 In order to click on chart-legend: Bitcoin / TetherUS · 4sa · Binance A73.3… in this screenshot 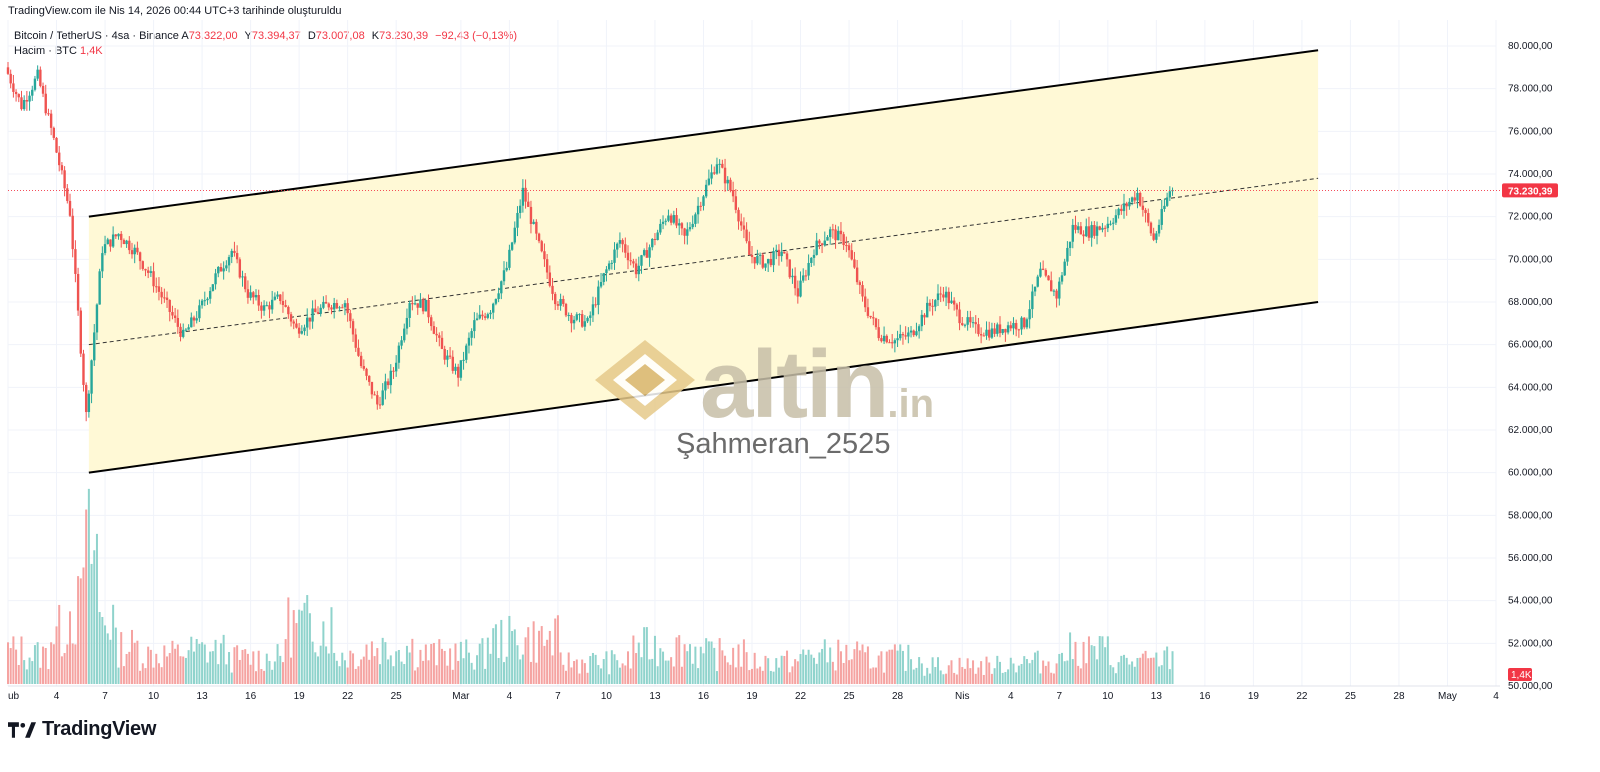, I will do `click(267, 44)`.